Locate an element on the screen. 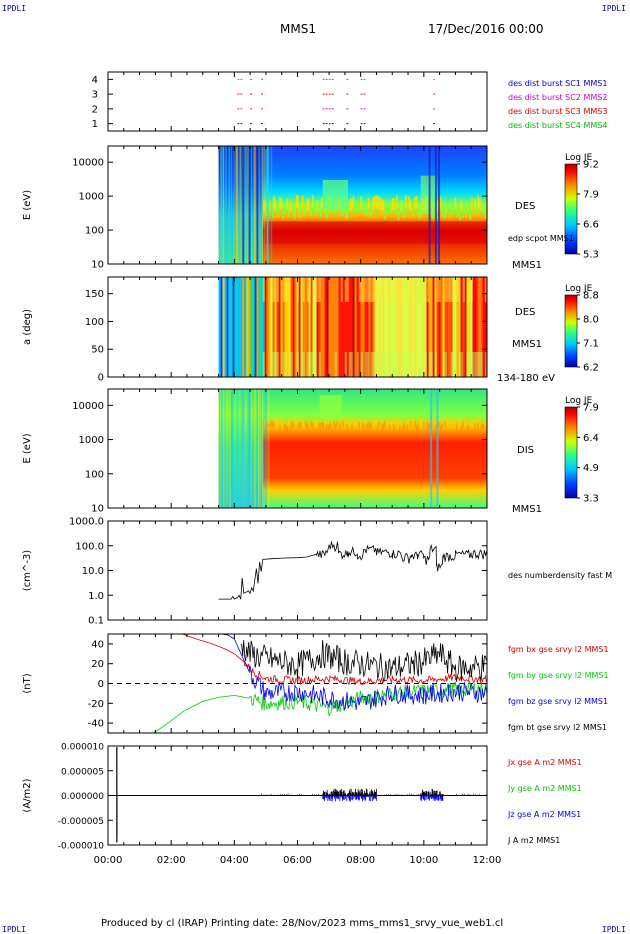 The height and width of the screenshot is (934, 630). y-tick-label: 20 is located at coordinates (97, 664).